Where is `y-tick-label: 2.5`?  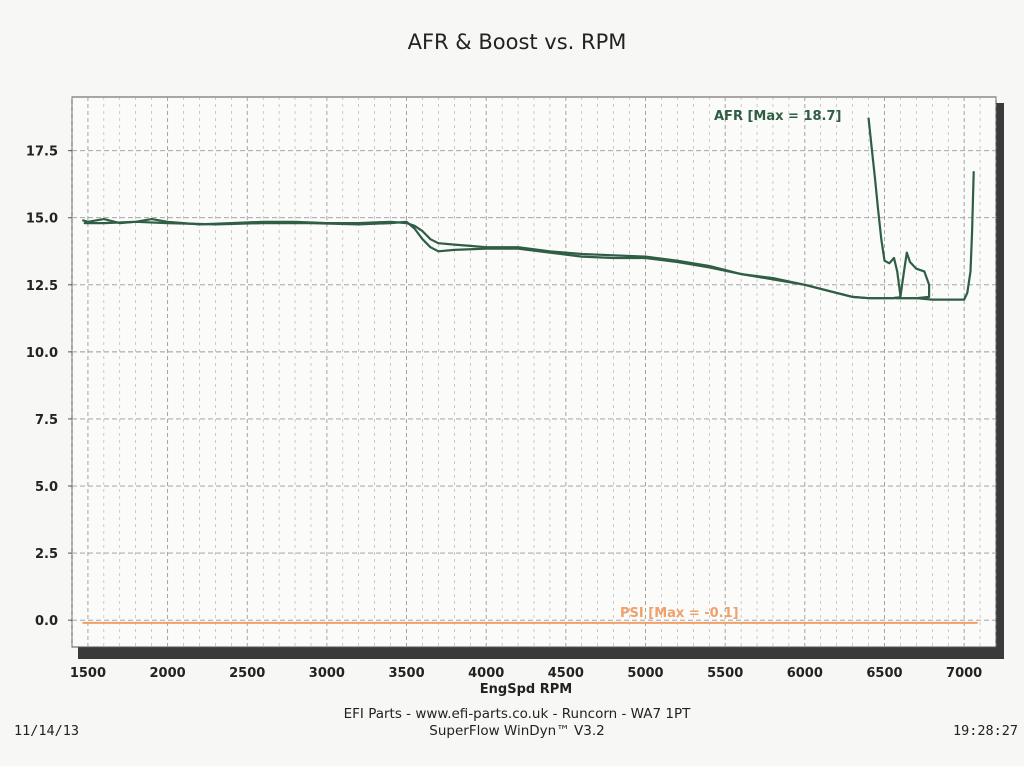 y-tick-label: 2.5 is located at coordinates (46, 554).